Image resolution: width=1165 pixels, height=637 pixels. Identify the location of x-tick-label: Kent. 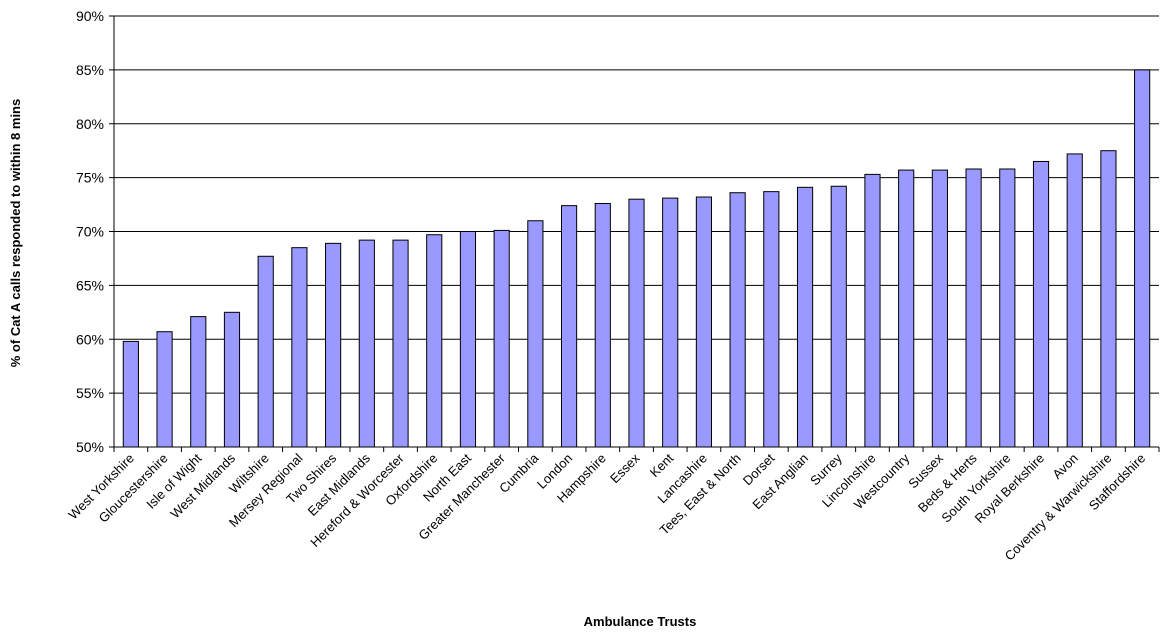
(662, 465).